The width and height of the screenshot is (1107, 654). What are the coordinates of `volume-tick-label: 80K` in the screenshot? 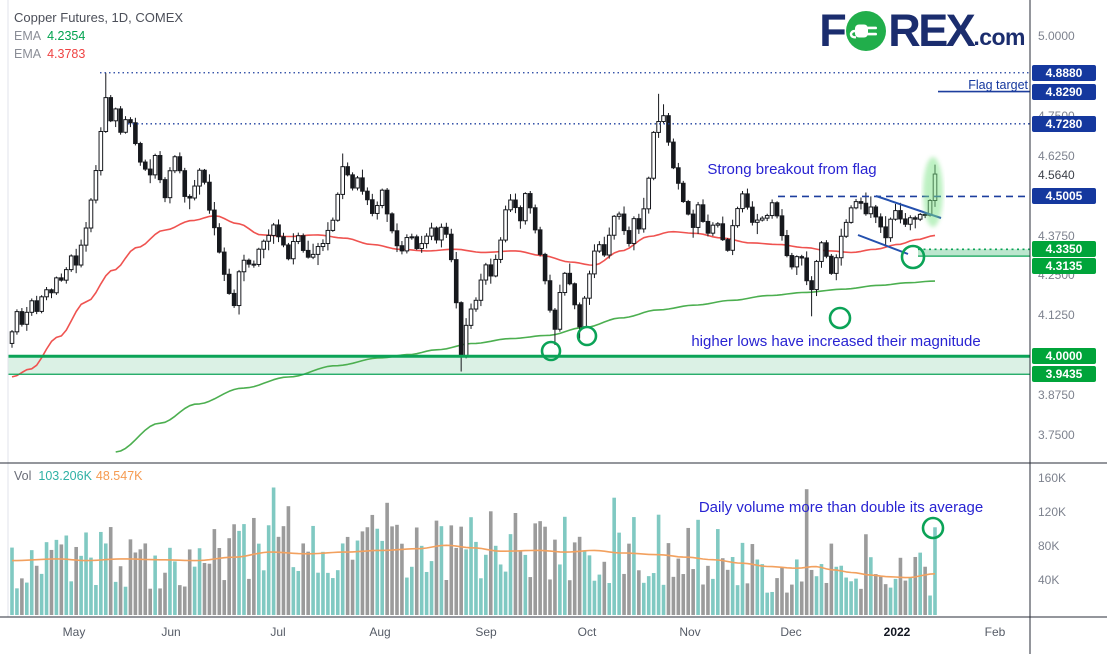 It's located at (1049, 546).